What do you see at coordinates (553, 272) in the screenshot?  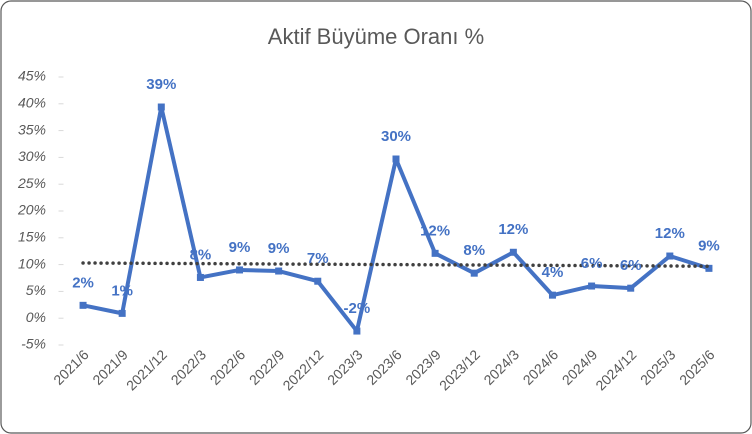 I see `data-label: 4%` at bounding box center [553, 272].